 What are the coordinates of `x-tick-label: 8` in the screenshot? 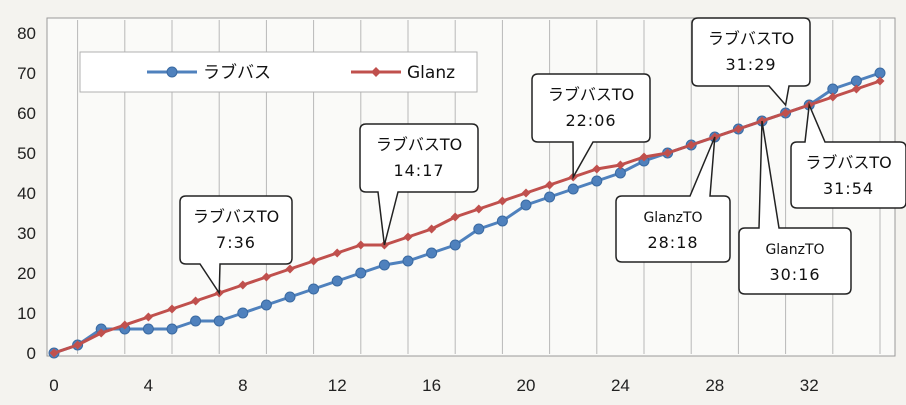 It's located at (242, 385).